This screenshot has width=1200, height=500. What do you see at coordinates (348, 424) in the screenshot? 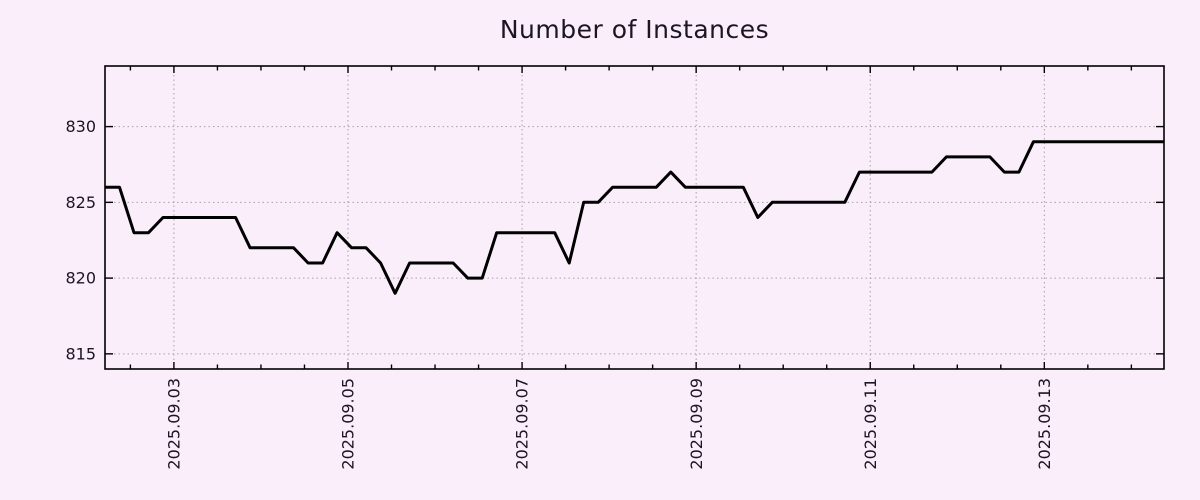
I see `x-tick-label: 2025.09.05` at bounding box center [348, 424].